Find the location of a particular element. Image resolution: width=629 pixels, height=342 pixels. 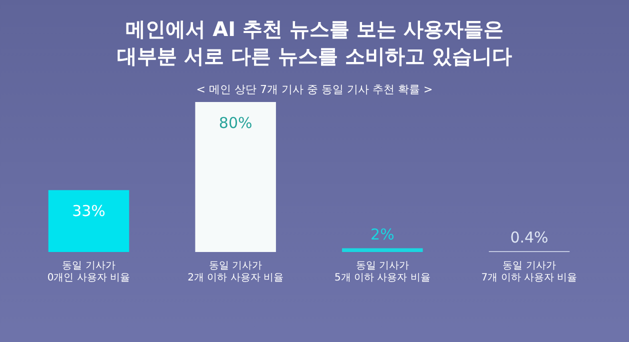

data-label: 80% is located at coordinates (235, 123).